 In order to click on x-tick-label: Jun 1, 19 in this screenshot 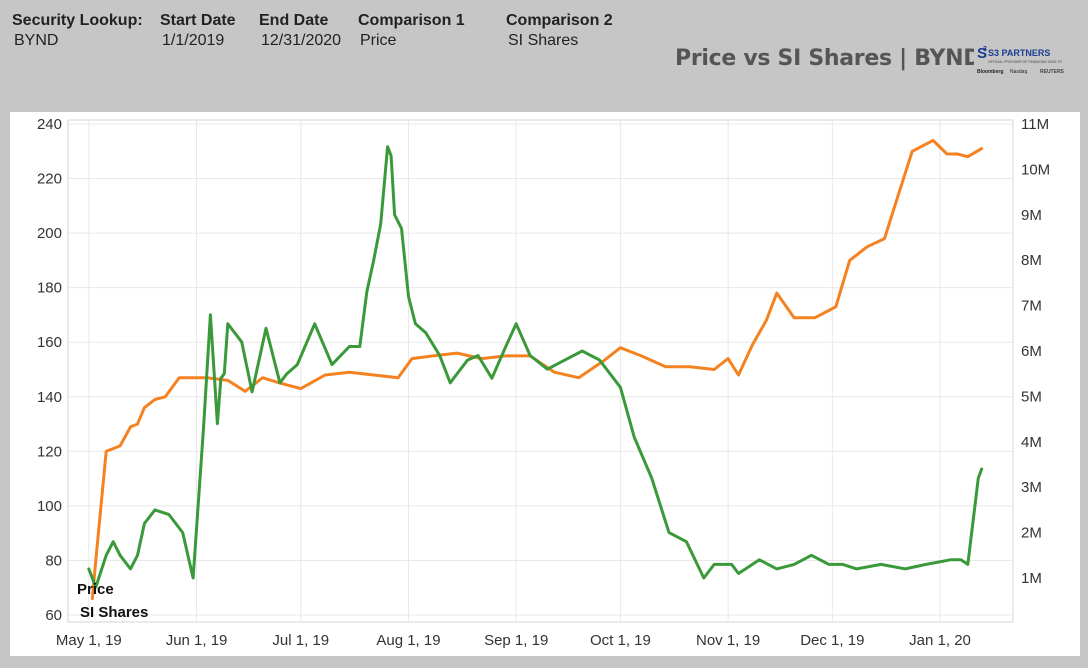, I will do `click(197, 640)`.